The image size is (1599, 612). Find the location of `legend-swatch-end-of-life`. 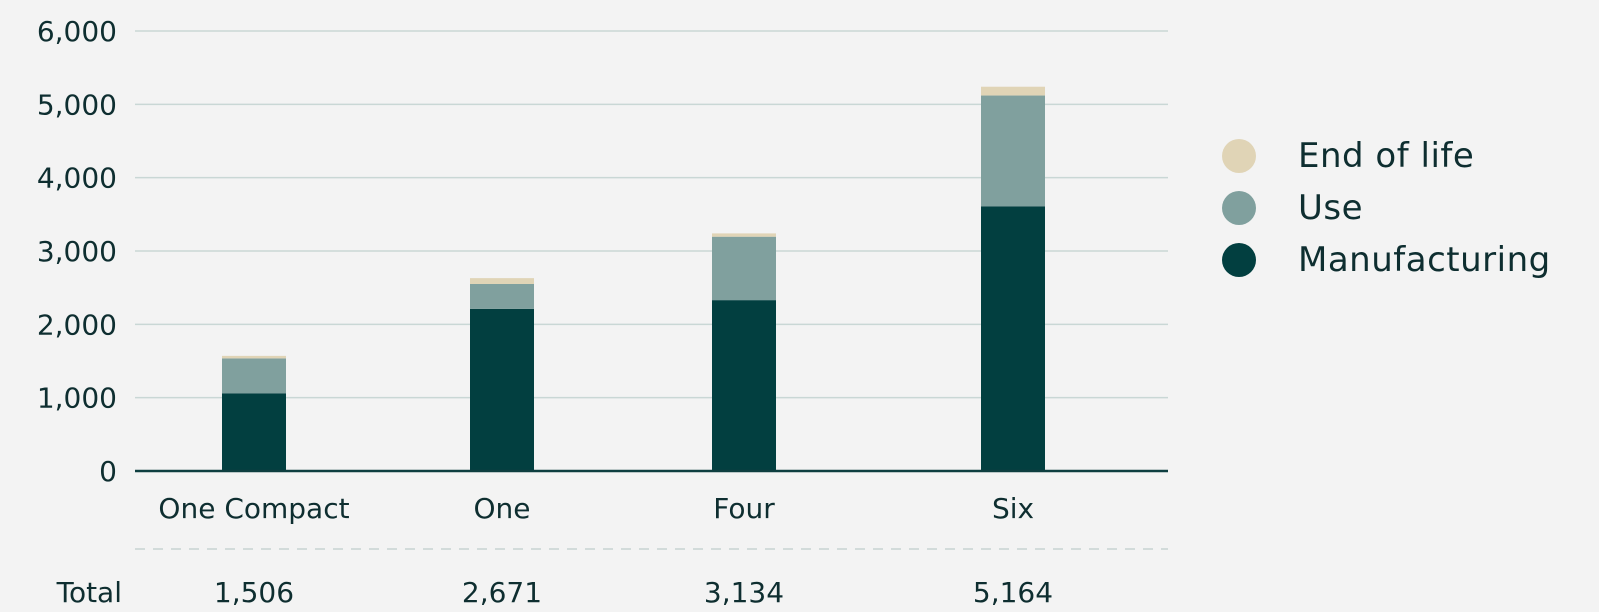

legend-swatch-end-of-life is located at coordinates (1239, 156).